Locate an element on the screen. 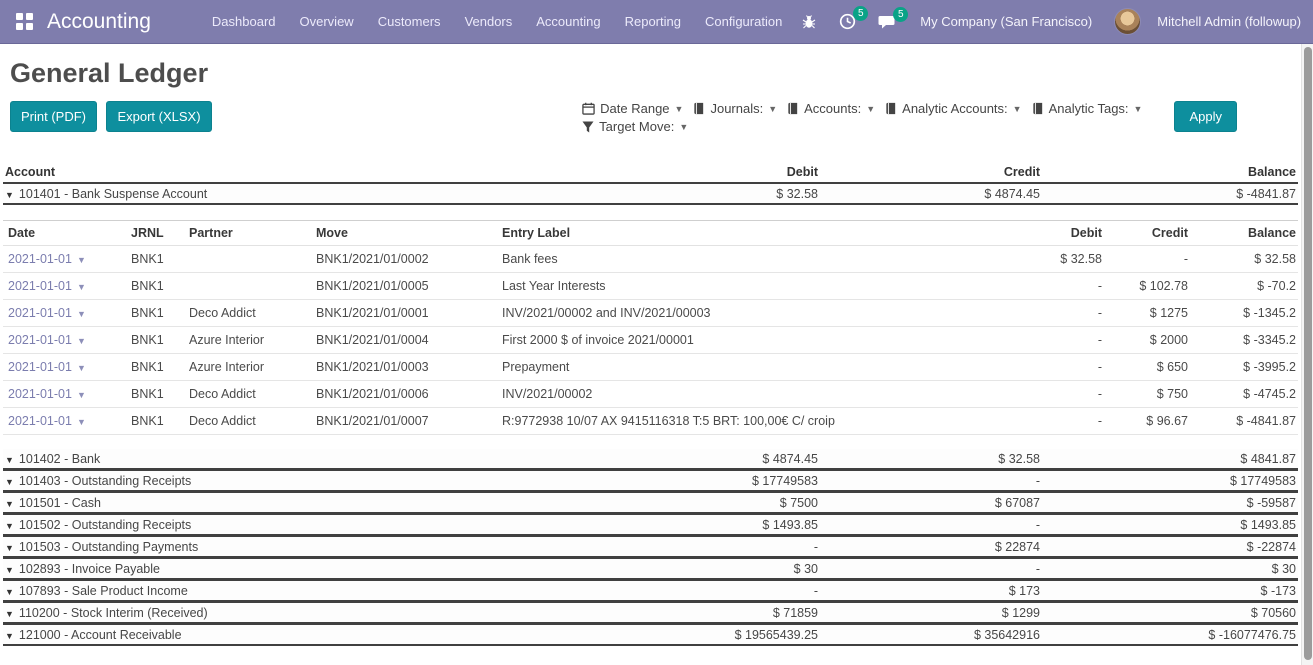  scrollbar-thumb is located at coordinates (1308, 353).